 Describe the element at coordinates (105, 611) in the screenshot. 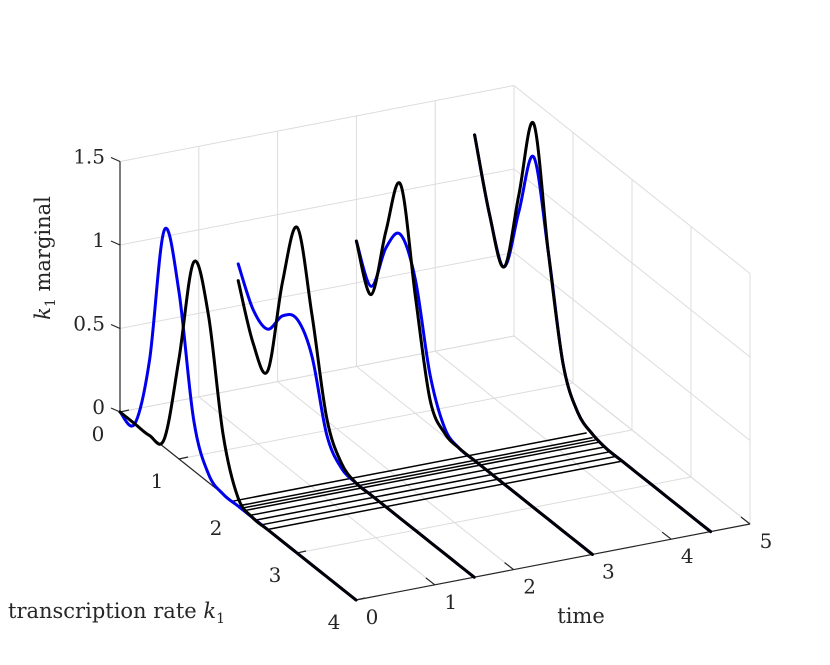

I see `y-axis-title-prefix: transcription rate` at that location.